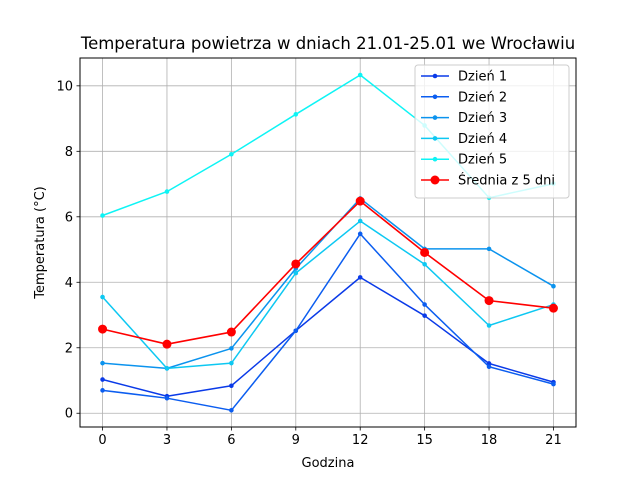  What do you see at coordinates (102, 440) in the screenshot?
I see `x-tick-label: 0` at bounding box center [102, 440].